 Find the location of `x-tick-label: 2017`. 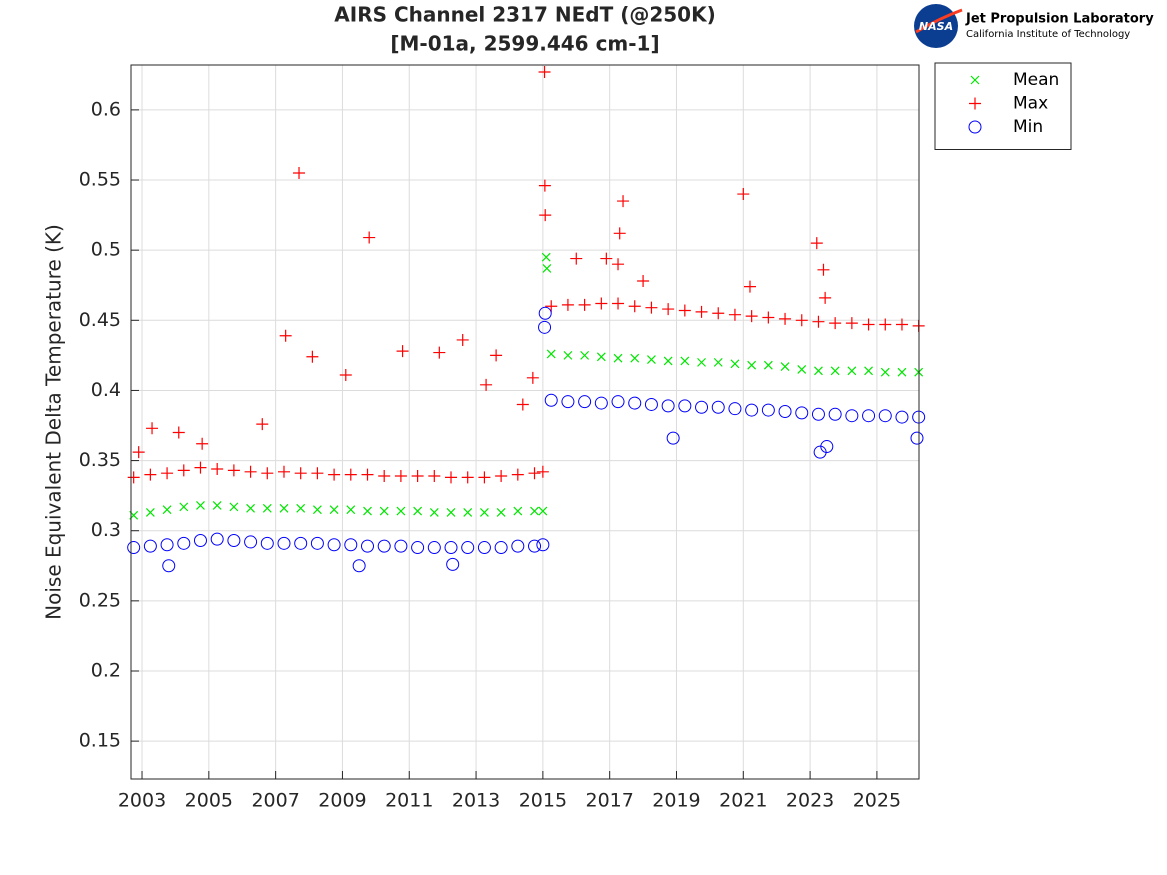

x-tick-label: 2017 is located at coordinates (609, 801).